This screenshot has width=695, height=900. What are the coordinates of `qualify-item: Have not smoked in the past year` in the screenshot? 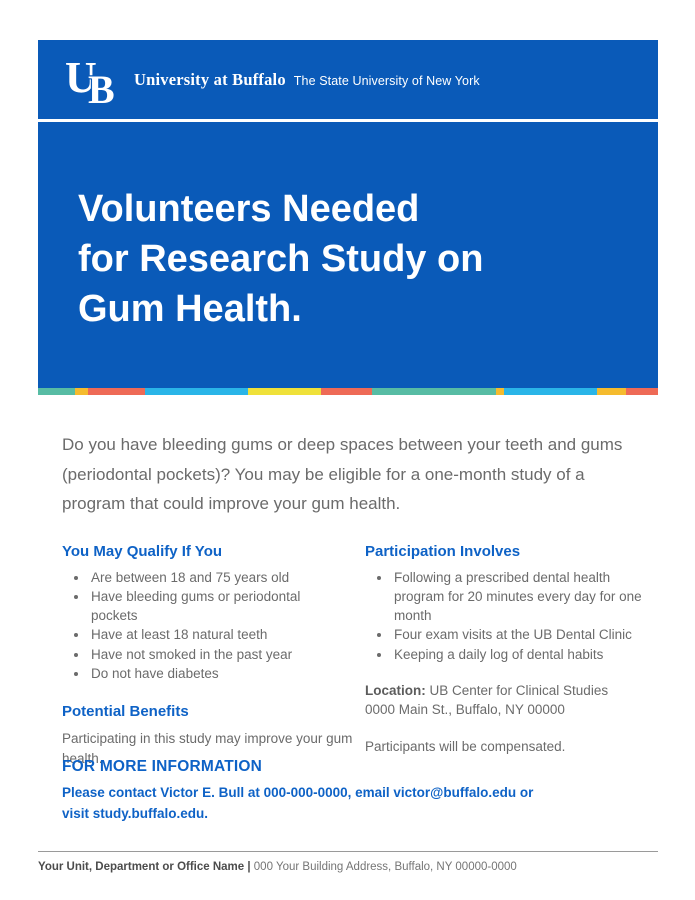 It's located at (201, 654).